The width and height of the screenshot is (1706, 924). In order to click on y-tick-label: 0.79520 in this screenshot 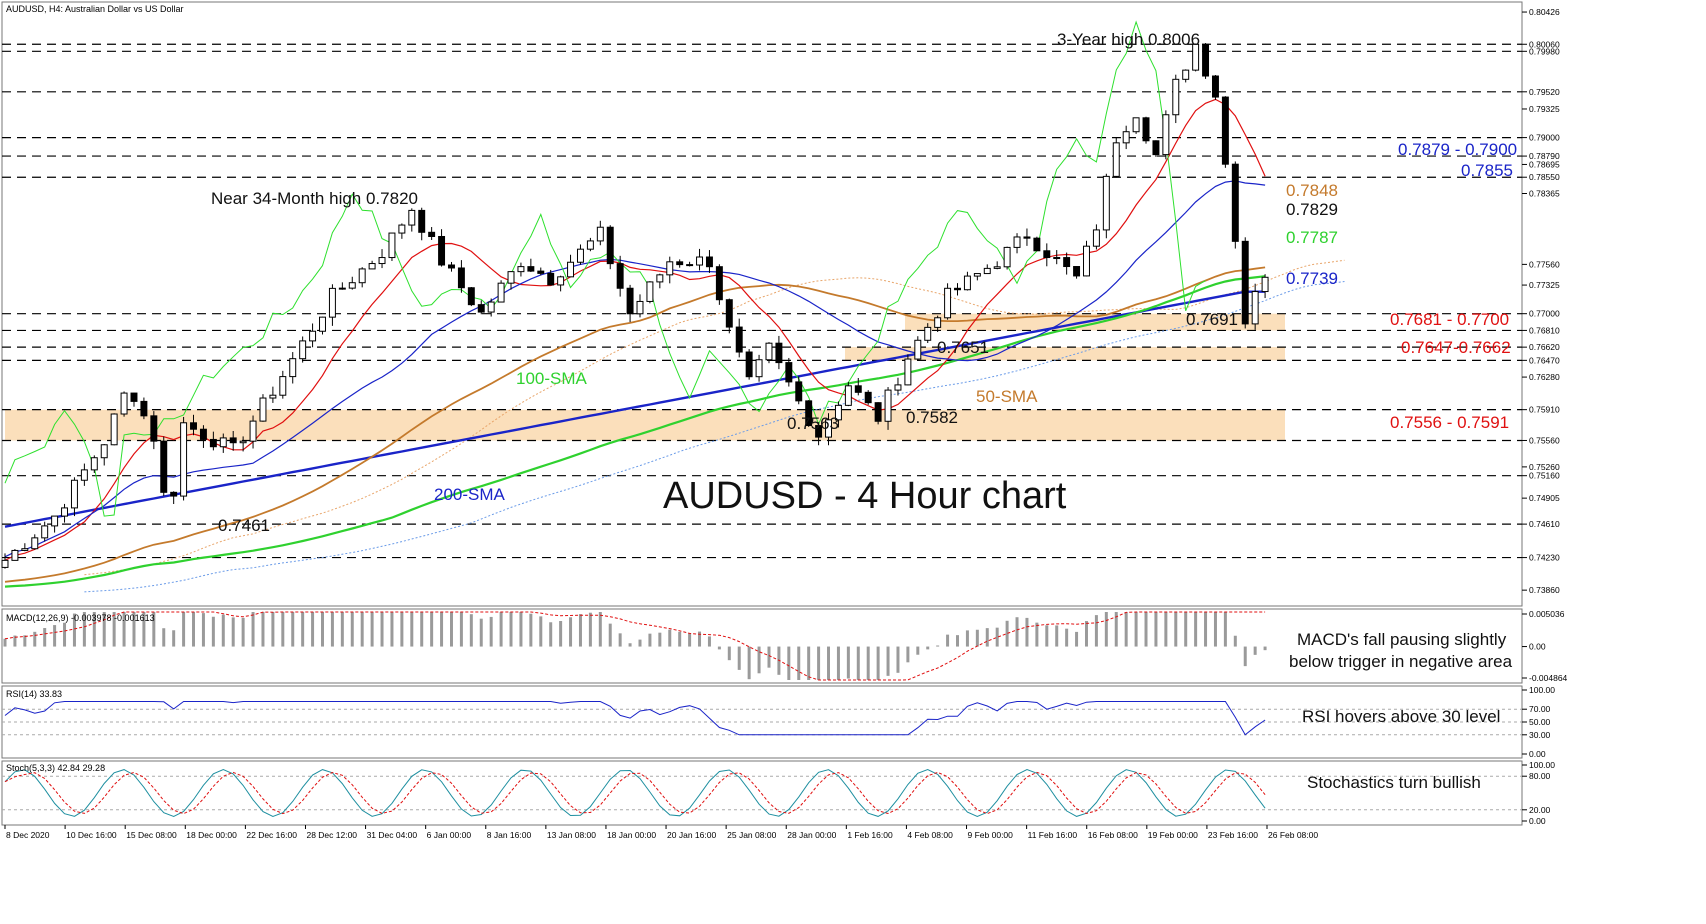, I will do `click(1544, 92)`.